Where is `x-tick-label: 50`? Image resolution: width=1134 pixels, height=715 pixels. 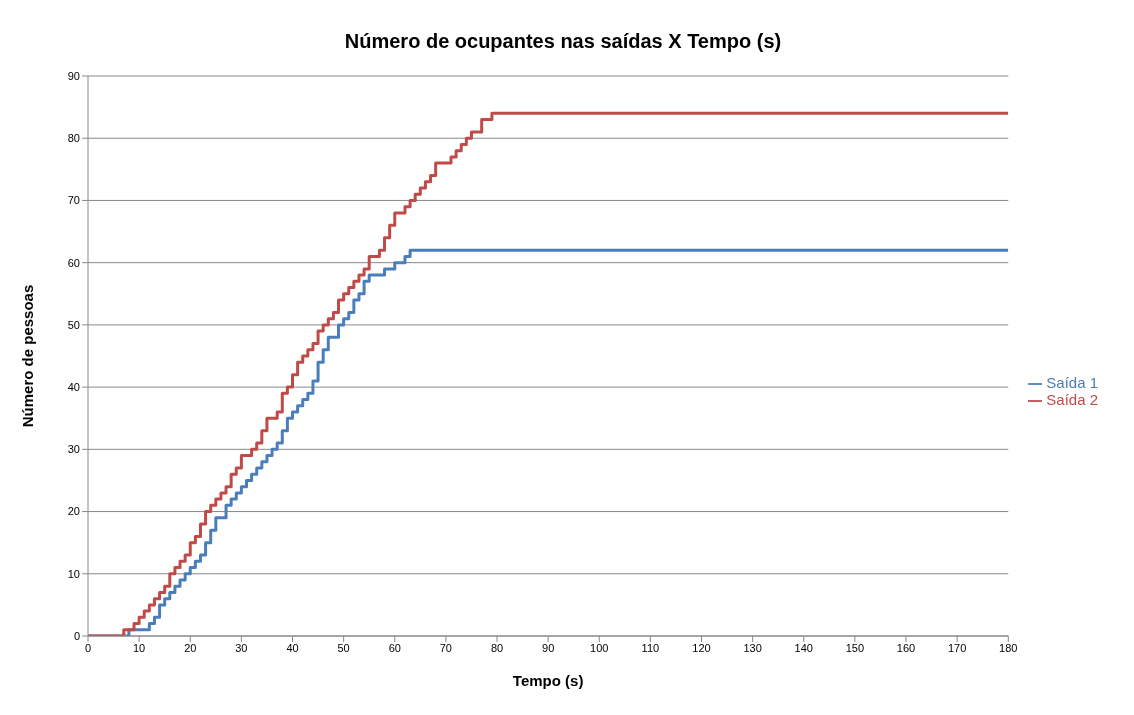 x-tick-label: 50 is located at coordinates (343, 647).